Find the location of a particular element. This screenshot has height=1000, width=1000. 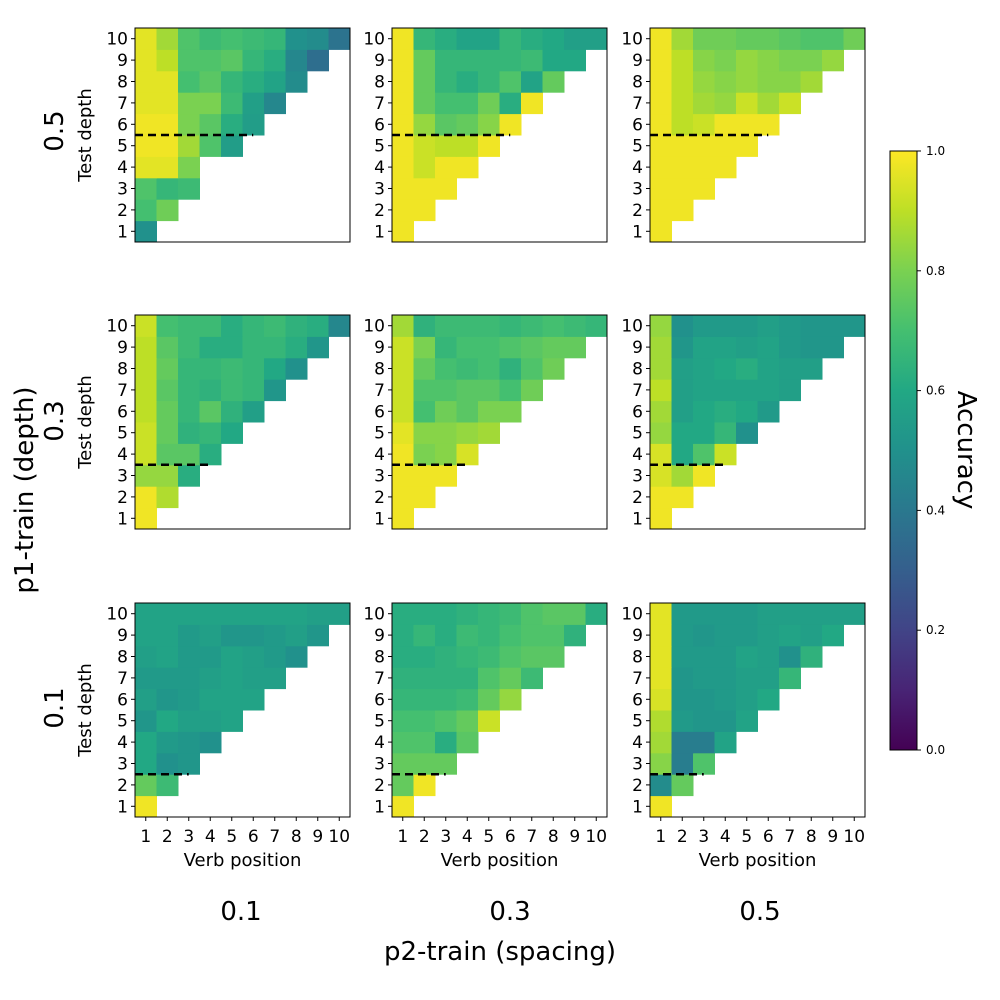

x-tick-label: 4 is located at coordinates (467, 837).